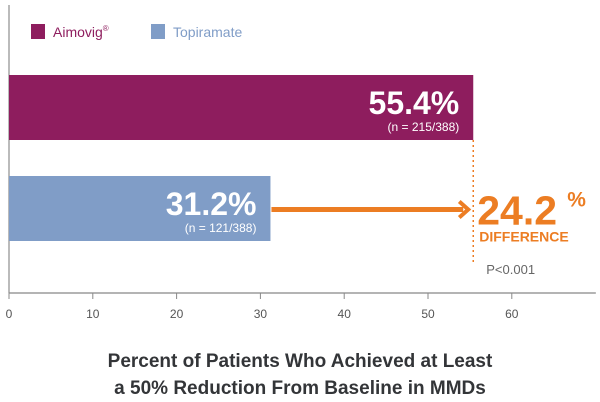  Describe the element at coordinates (510, 269) in the screenshot. I see `p-value: P<0.001` at that location.